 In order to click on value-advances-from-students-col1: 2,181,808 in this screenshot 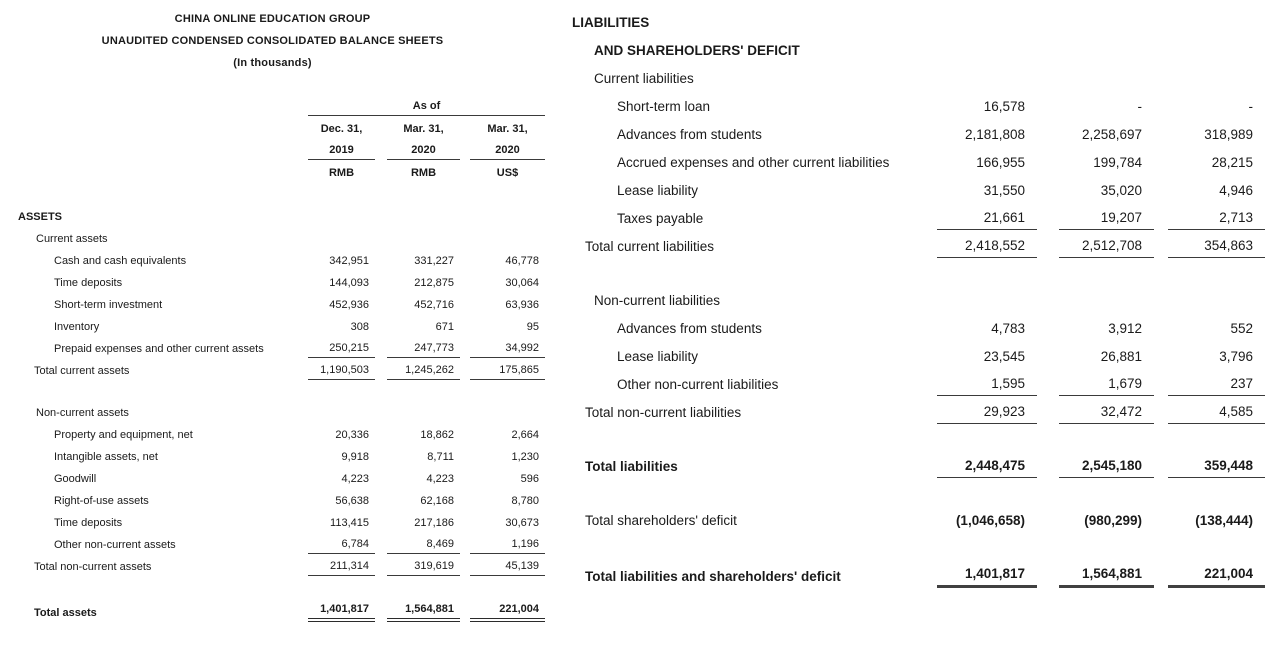, I will do `click(994, 134)`.